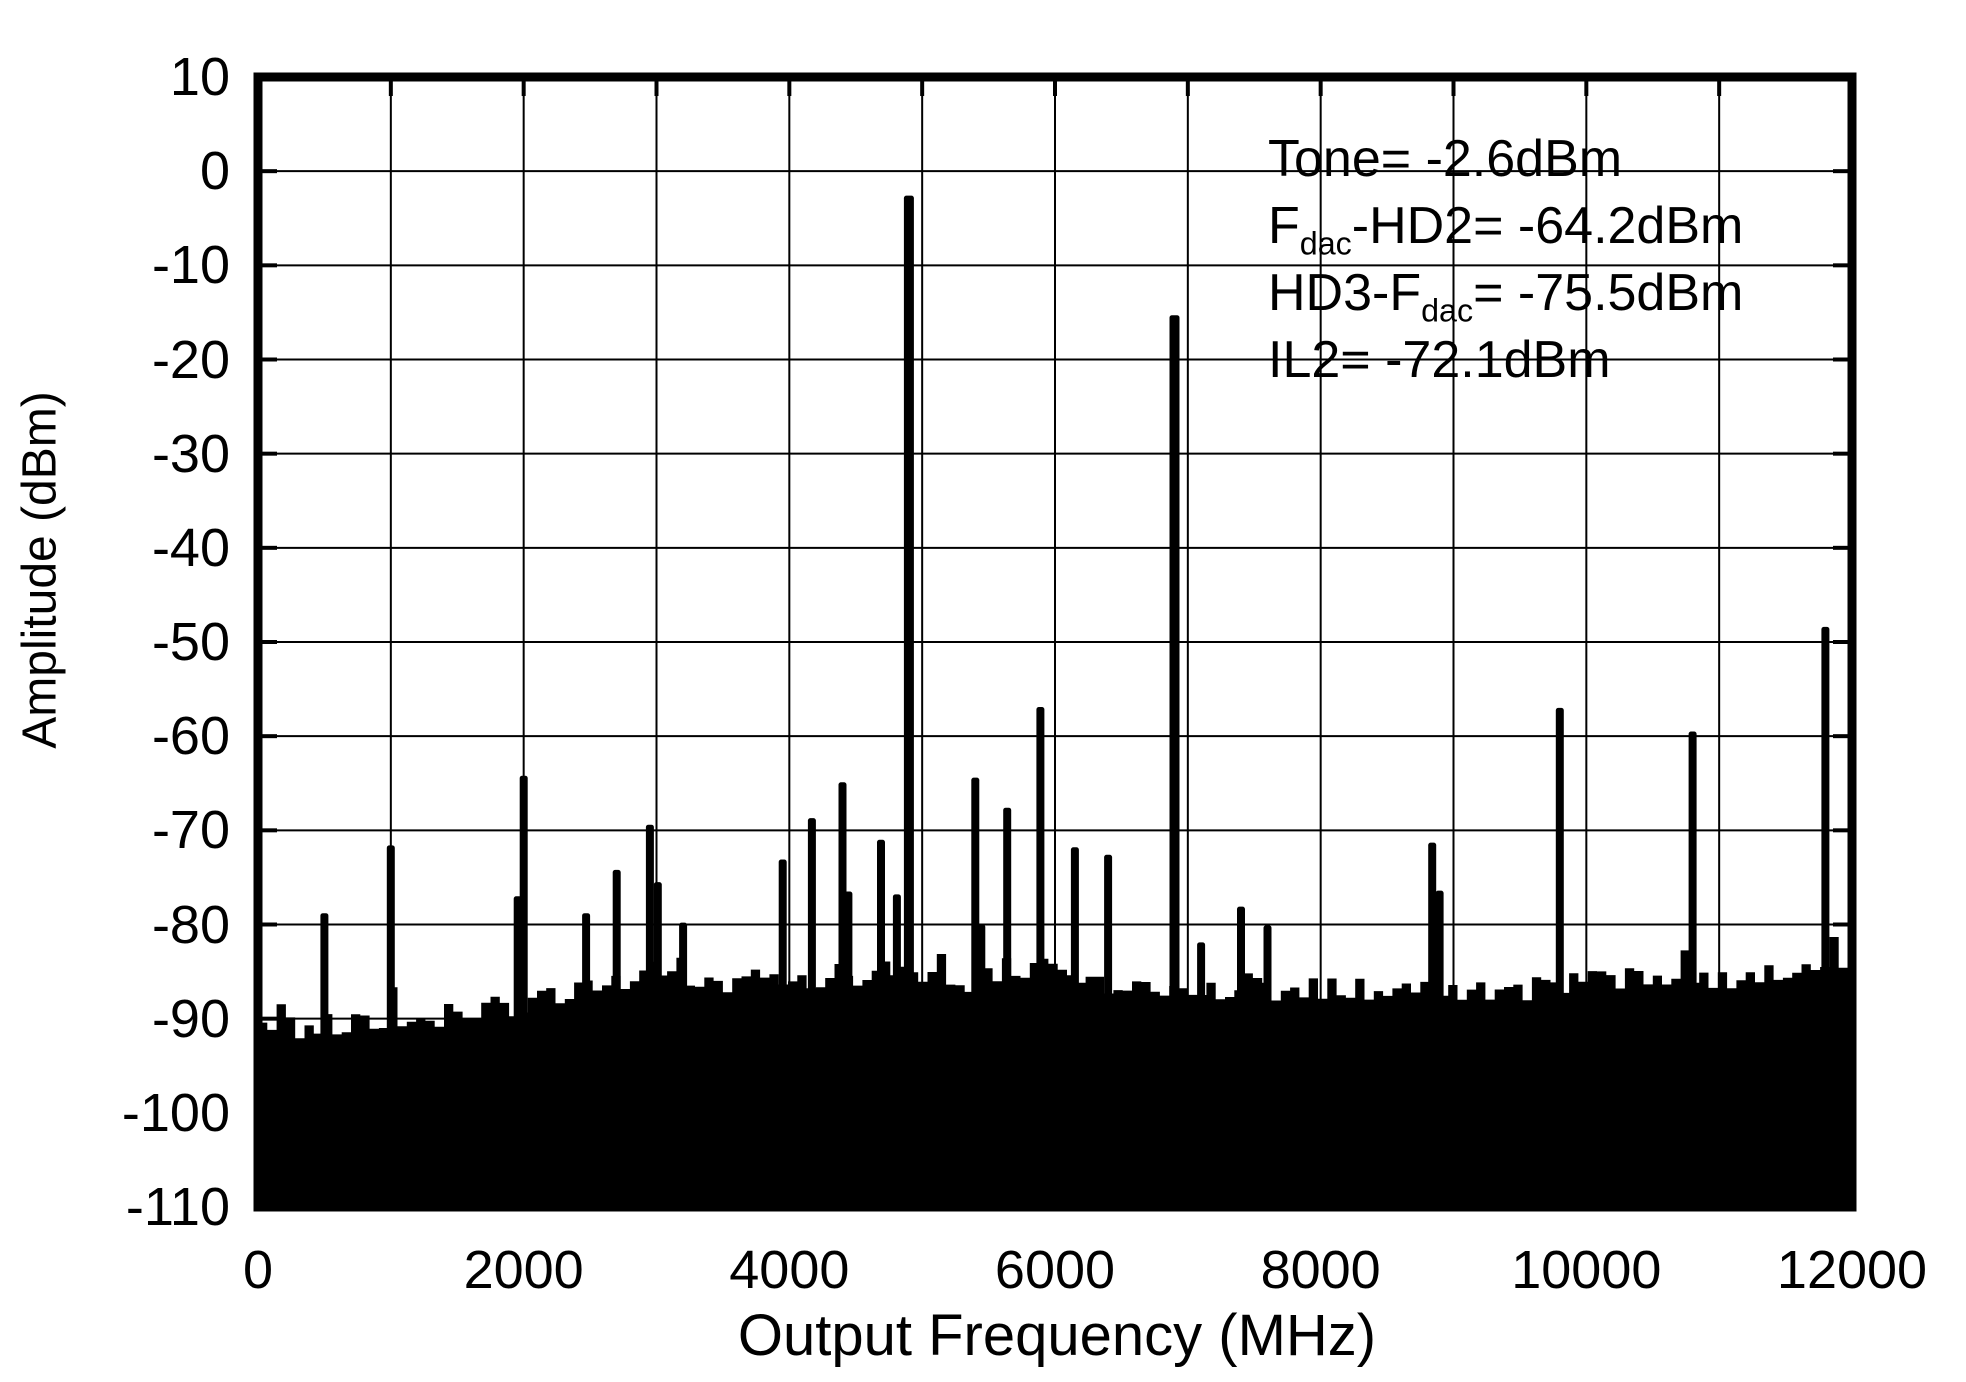 This screenshot has height=1382, width=1966. I want to click on y-tick-label: -70, so click(190, 830).